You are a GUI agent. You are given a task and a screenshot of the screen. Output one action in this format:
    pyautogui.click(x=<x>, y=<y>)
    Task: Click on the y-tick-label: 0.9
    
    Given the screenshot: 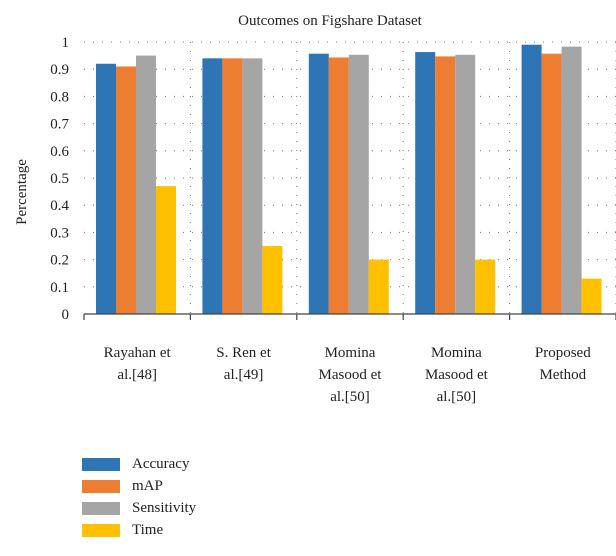 What is the action you would take?
    pyautogui.click(x=59, y=70)
    